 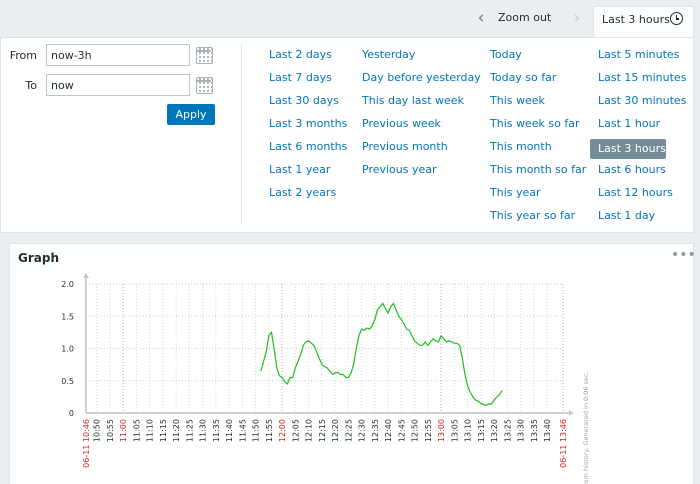 I want to click on quick-range-link: Last 1 hour, so click(x=629, y=123).